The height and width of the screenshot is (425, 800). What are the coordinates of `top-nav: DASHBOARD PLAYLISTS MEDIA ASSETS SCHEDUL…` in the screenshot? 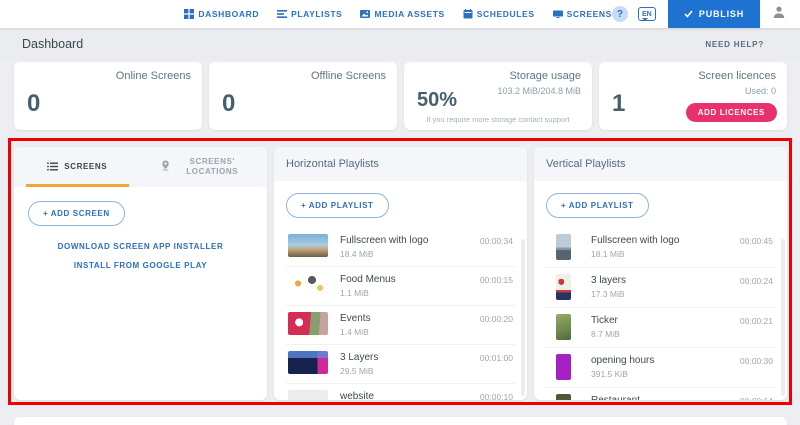 It's located at (400, 14).